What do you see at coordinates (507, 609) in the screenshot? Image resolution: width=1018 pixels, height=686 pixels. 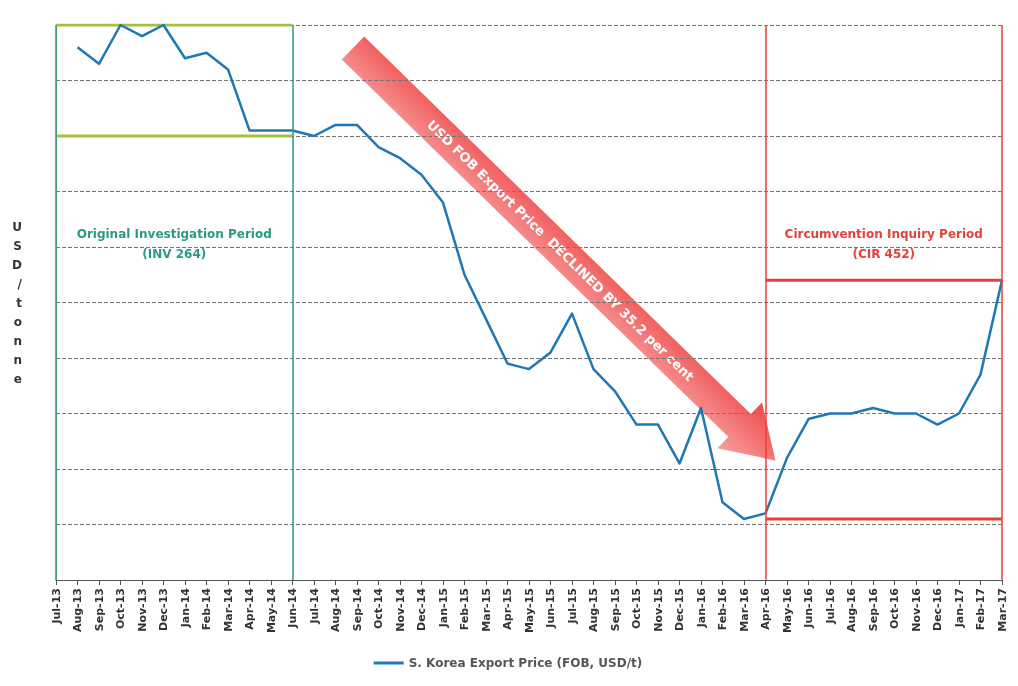 I see `x-tick-label: Apr-15` at bounding box center [507, 609].